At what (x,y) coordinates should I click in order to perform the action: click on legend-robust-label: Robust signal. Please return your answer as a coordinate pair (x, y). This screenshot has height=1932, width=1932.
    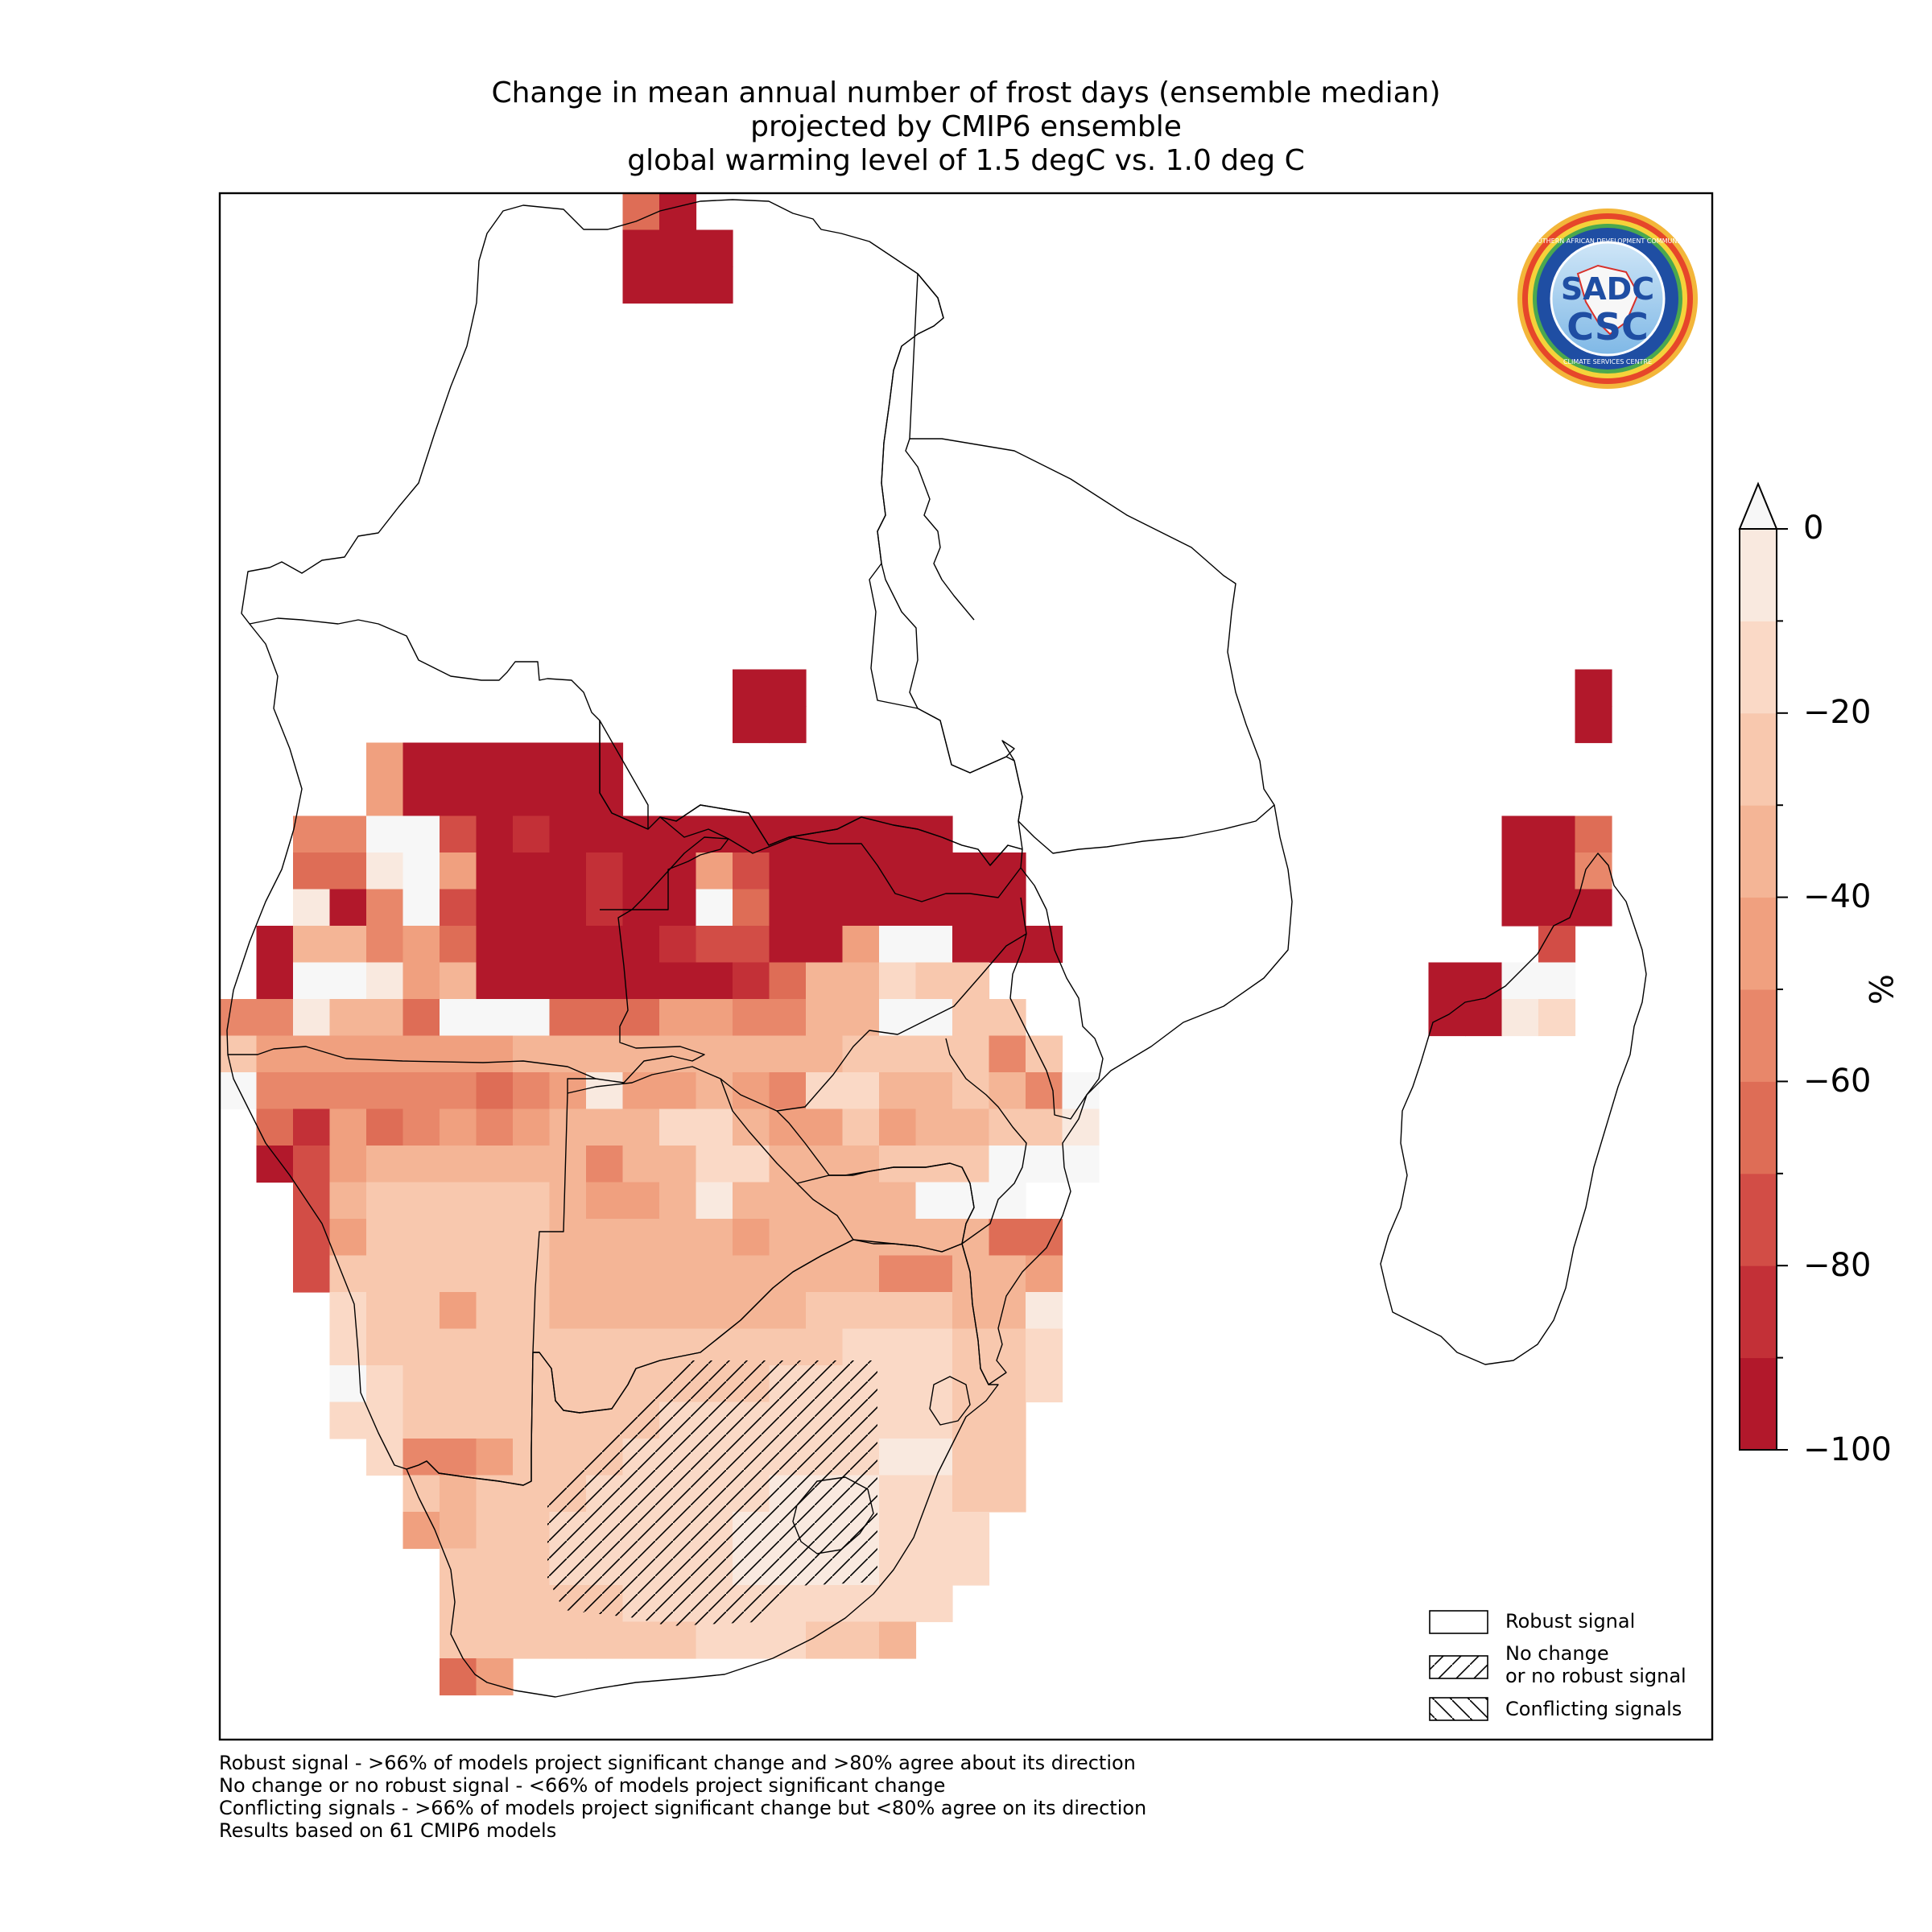
    Looking at the image, I should click on (1570, 1621).